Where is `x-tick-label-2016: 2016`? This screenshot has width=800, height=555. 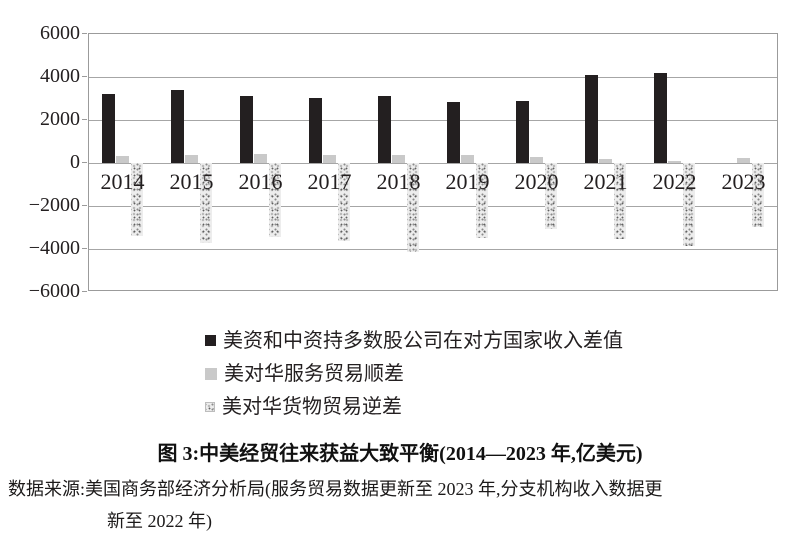 x-tick-label-2016: 2016 is located at coordinates (260, 181).